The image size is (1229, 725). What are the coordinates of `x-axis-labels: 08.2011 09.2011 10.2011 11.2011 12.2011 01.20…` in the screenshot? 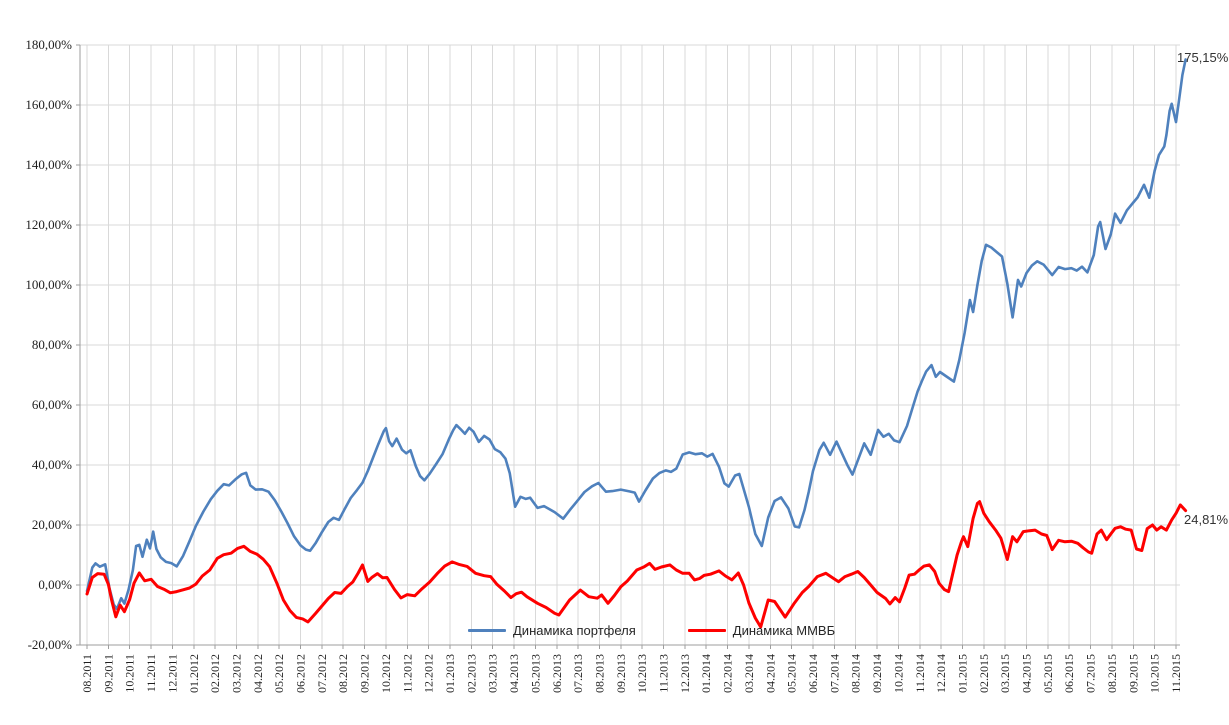 It's located at (631, 673).